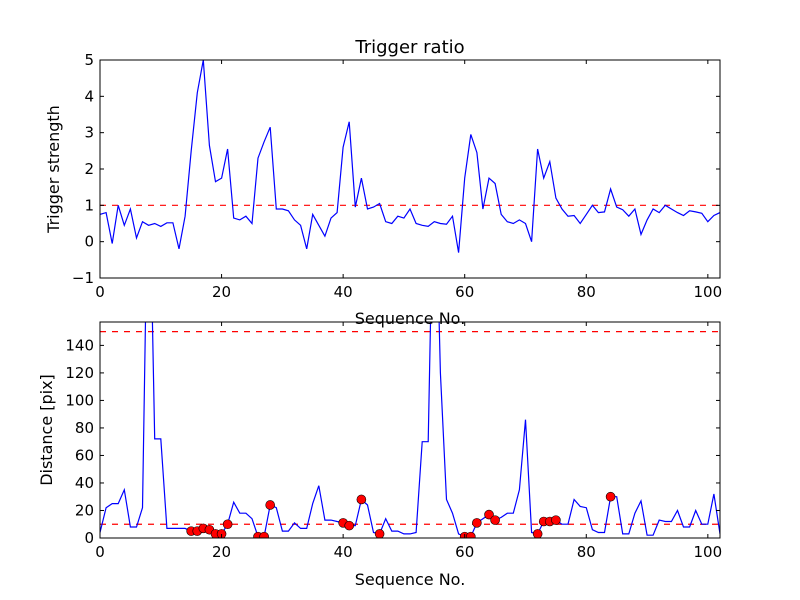  I want to click on y-tick-label: 100, so click(79, 400).